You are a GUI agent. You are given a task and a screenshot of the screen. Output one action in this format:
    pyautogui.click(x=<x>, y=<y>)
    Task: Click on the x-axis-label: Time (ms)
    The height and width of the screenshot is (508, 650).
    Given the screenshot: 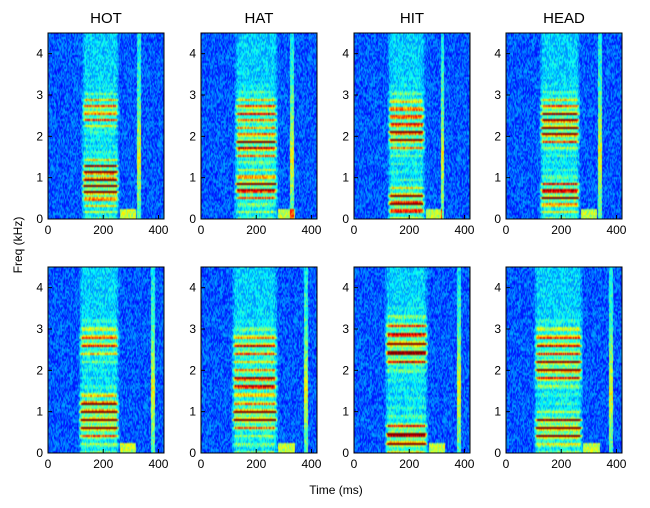 What is the action you would take?
    pyautogui.click(x=336, y=490)
    